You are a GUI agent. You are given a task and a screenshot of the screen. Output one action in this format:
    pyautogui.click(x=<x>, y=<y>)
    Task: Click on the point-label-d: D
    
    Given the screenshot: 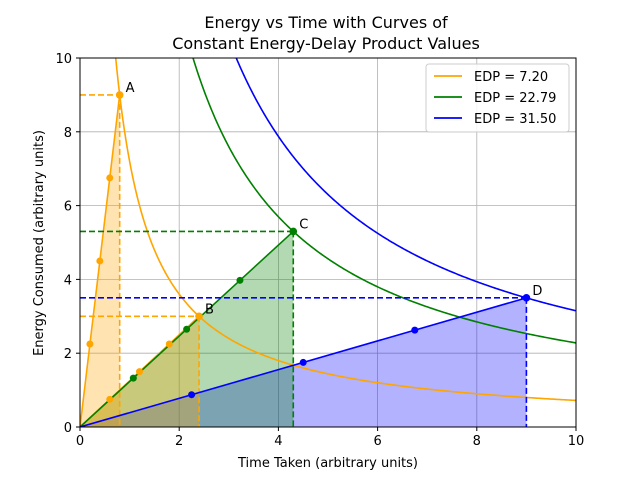 What is the action you would take?
    pyautogui.click(x=537, y=291)
    